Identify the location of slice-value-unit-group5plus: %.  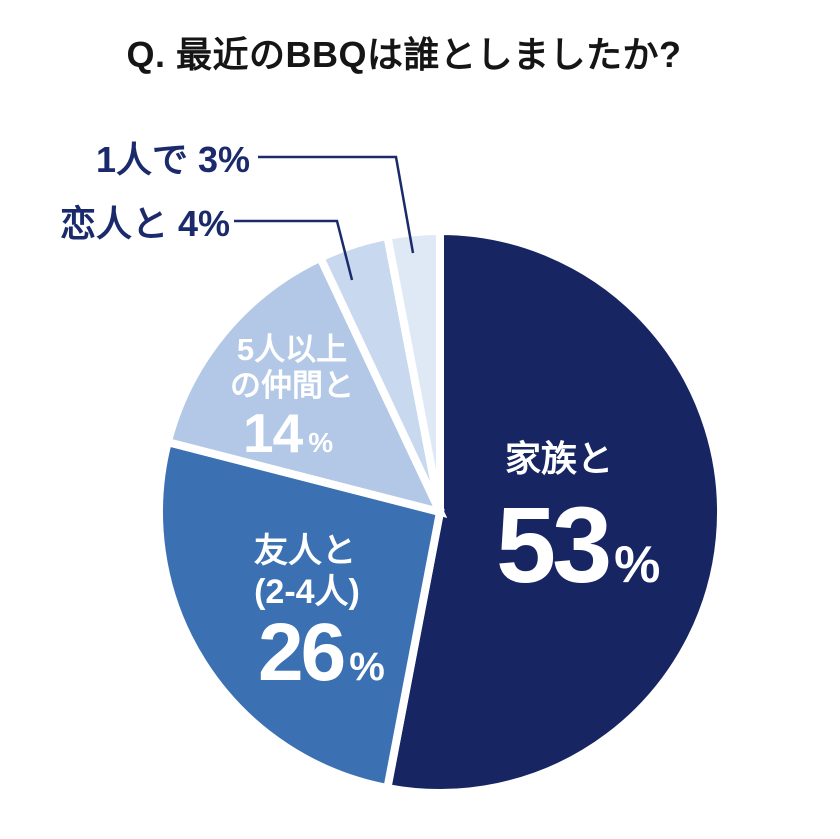
(320, 442).